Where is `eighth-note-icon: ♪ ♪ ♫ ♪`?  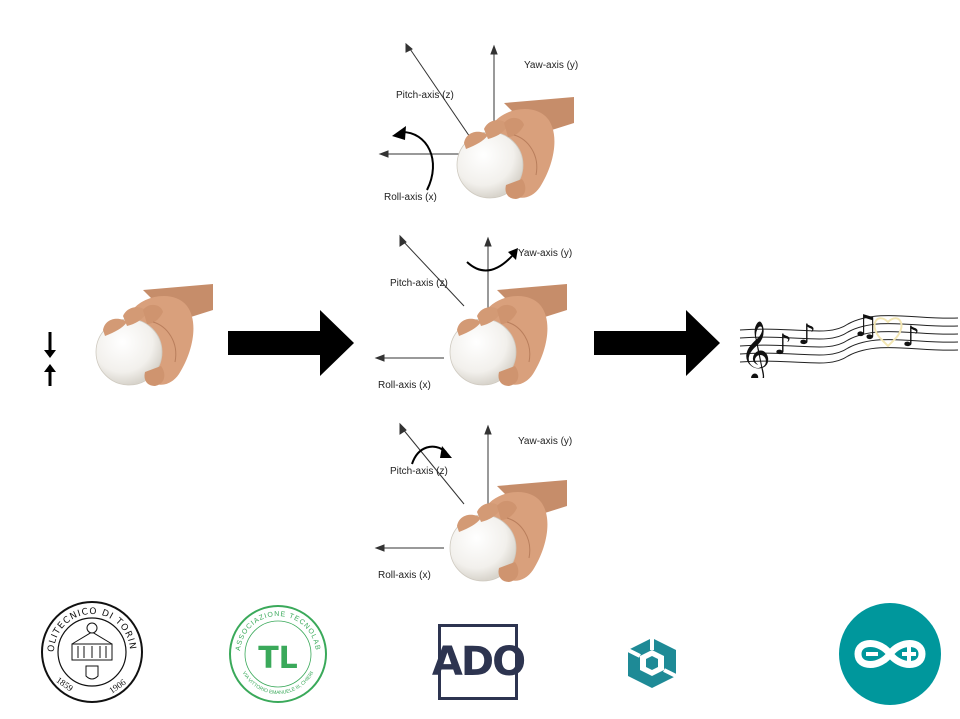
eighth-note-icon: ♪ ♪ ♫ ♪ is located at coordinates (847, 335).